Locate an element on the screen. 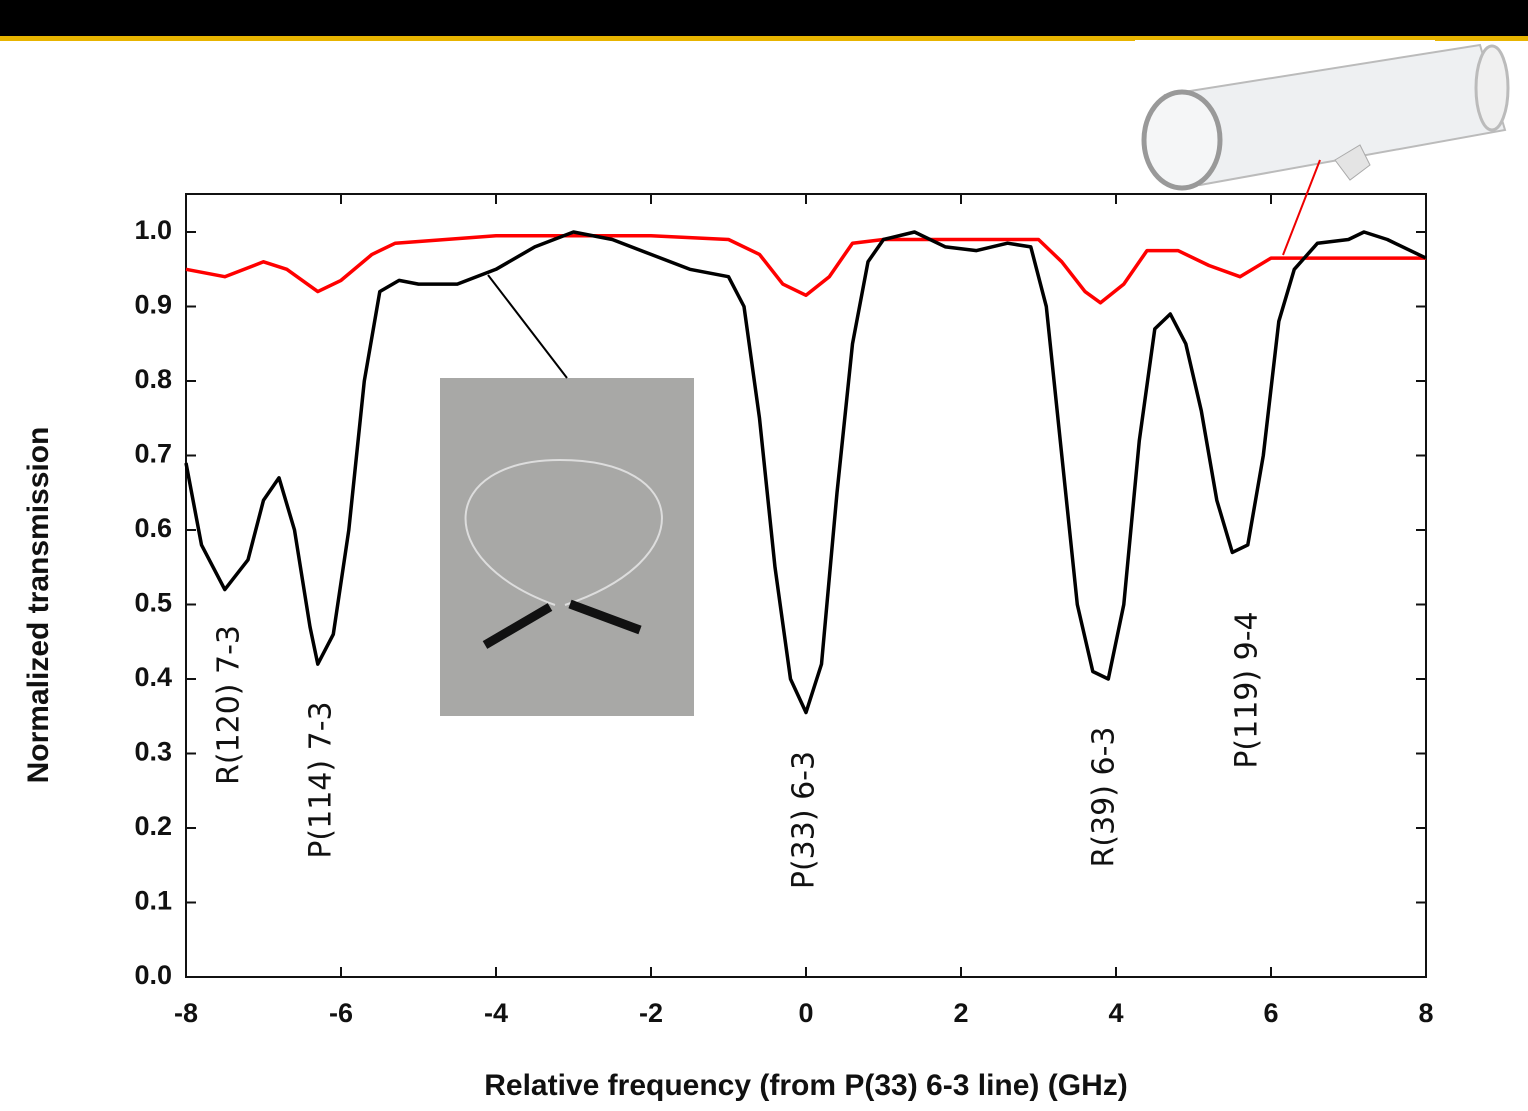 This screenshot has width=1528, height=1111. y-tick-label: 0.7 is located at coordinates (153, 454).